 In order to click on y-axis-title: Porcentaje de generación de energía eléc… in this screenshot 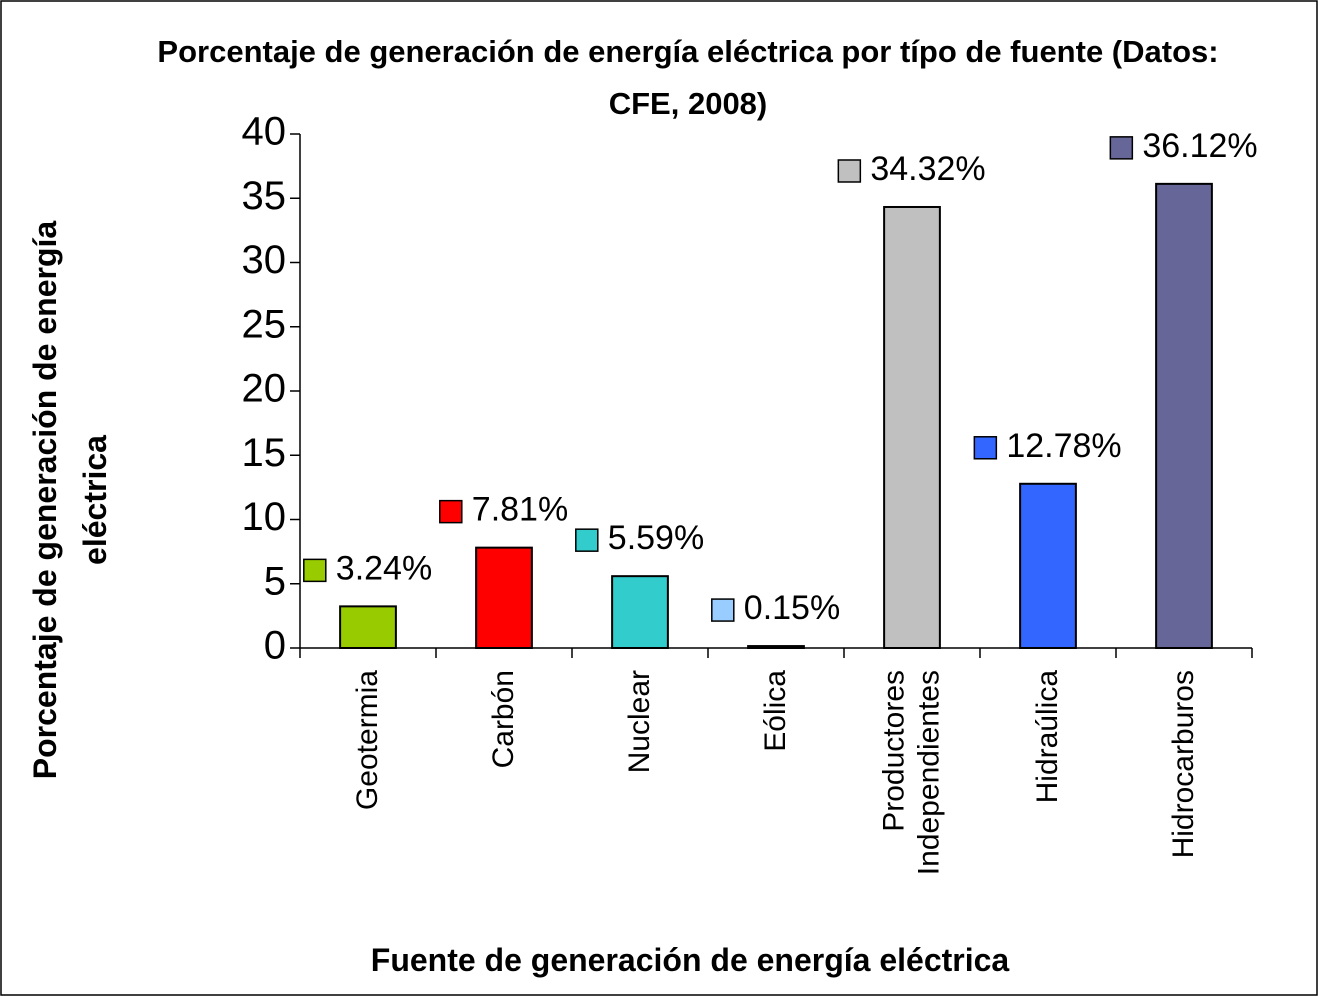, I will do `click(70, 500)`.